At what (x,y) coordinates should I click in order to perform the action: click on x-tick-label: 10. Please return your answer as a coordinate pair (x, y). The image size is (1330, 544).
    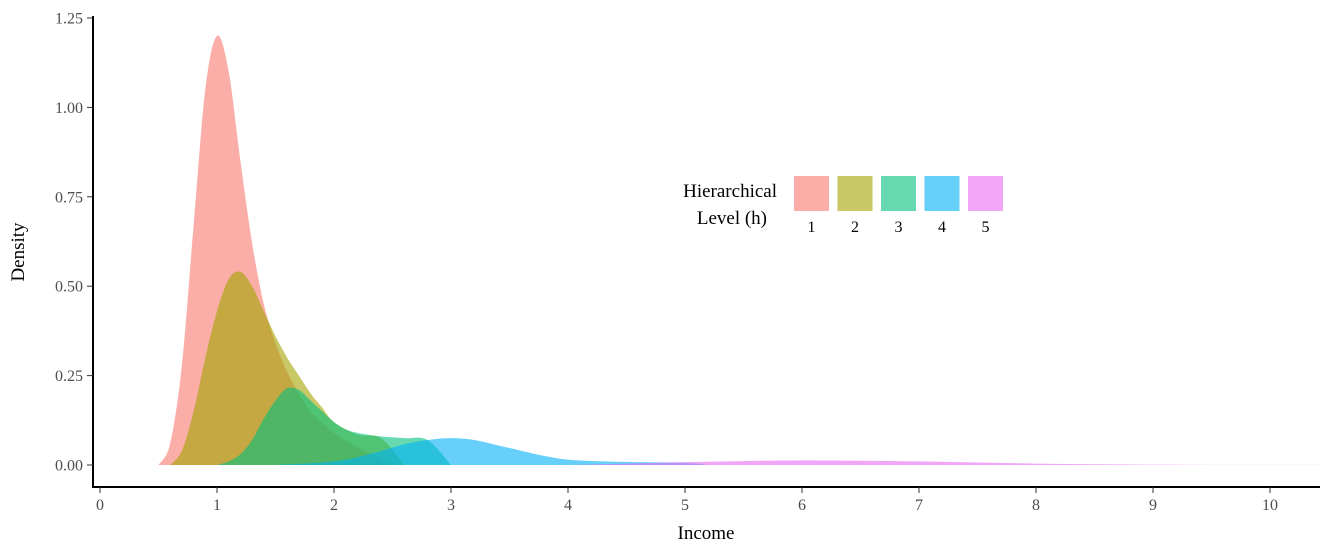
    Looking at the image, I should click on (1270, 505).